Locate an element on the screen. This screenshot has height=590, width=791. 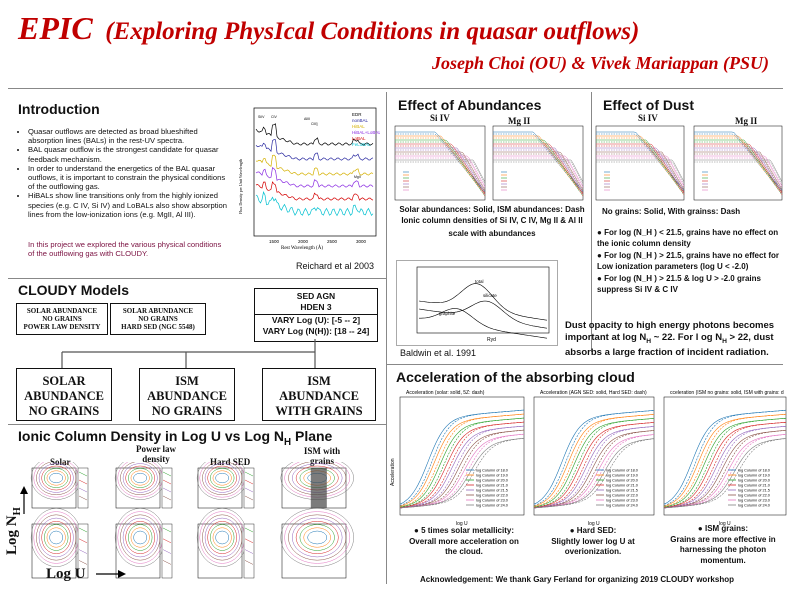
accel-legend-item: log Column of 20.0 is located at coordinates (622, 481).